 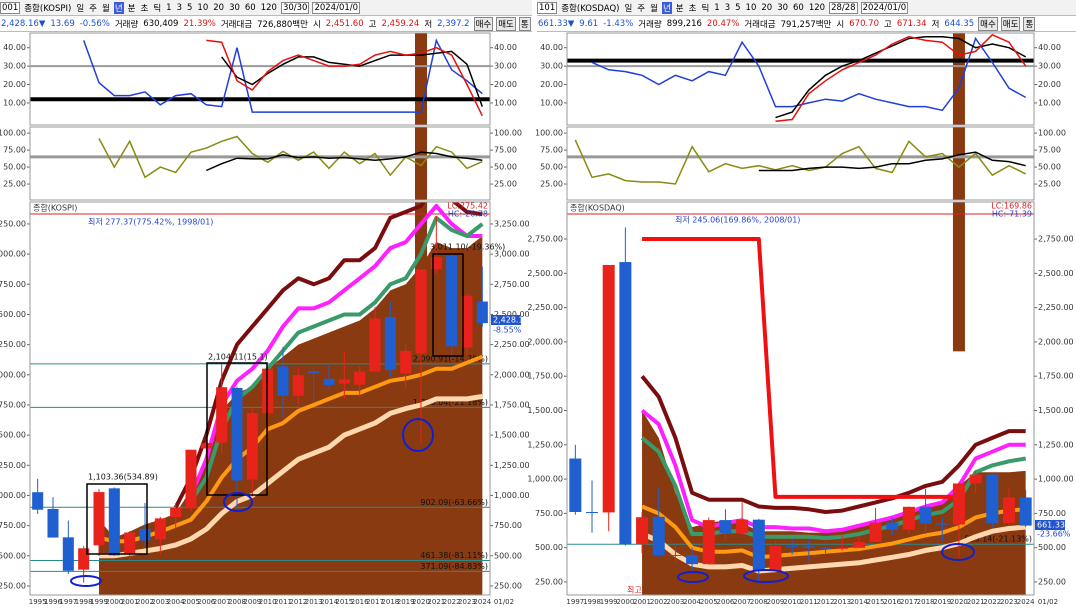 What do you see at coordinates (150, 222) in the screenshot?
I see `chart-note: 최저 277.37(775.42%, 1998/01)` at bounding box center [150, 222].